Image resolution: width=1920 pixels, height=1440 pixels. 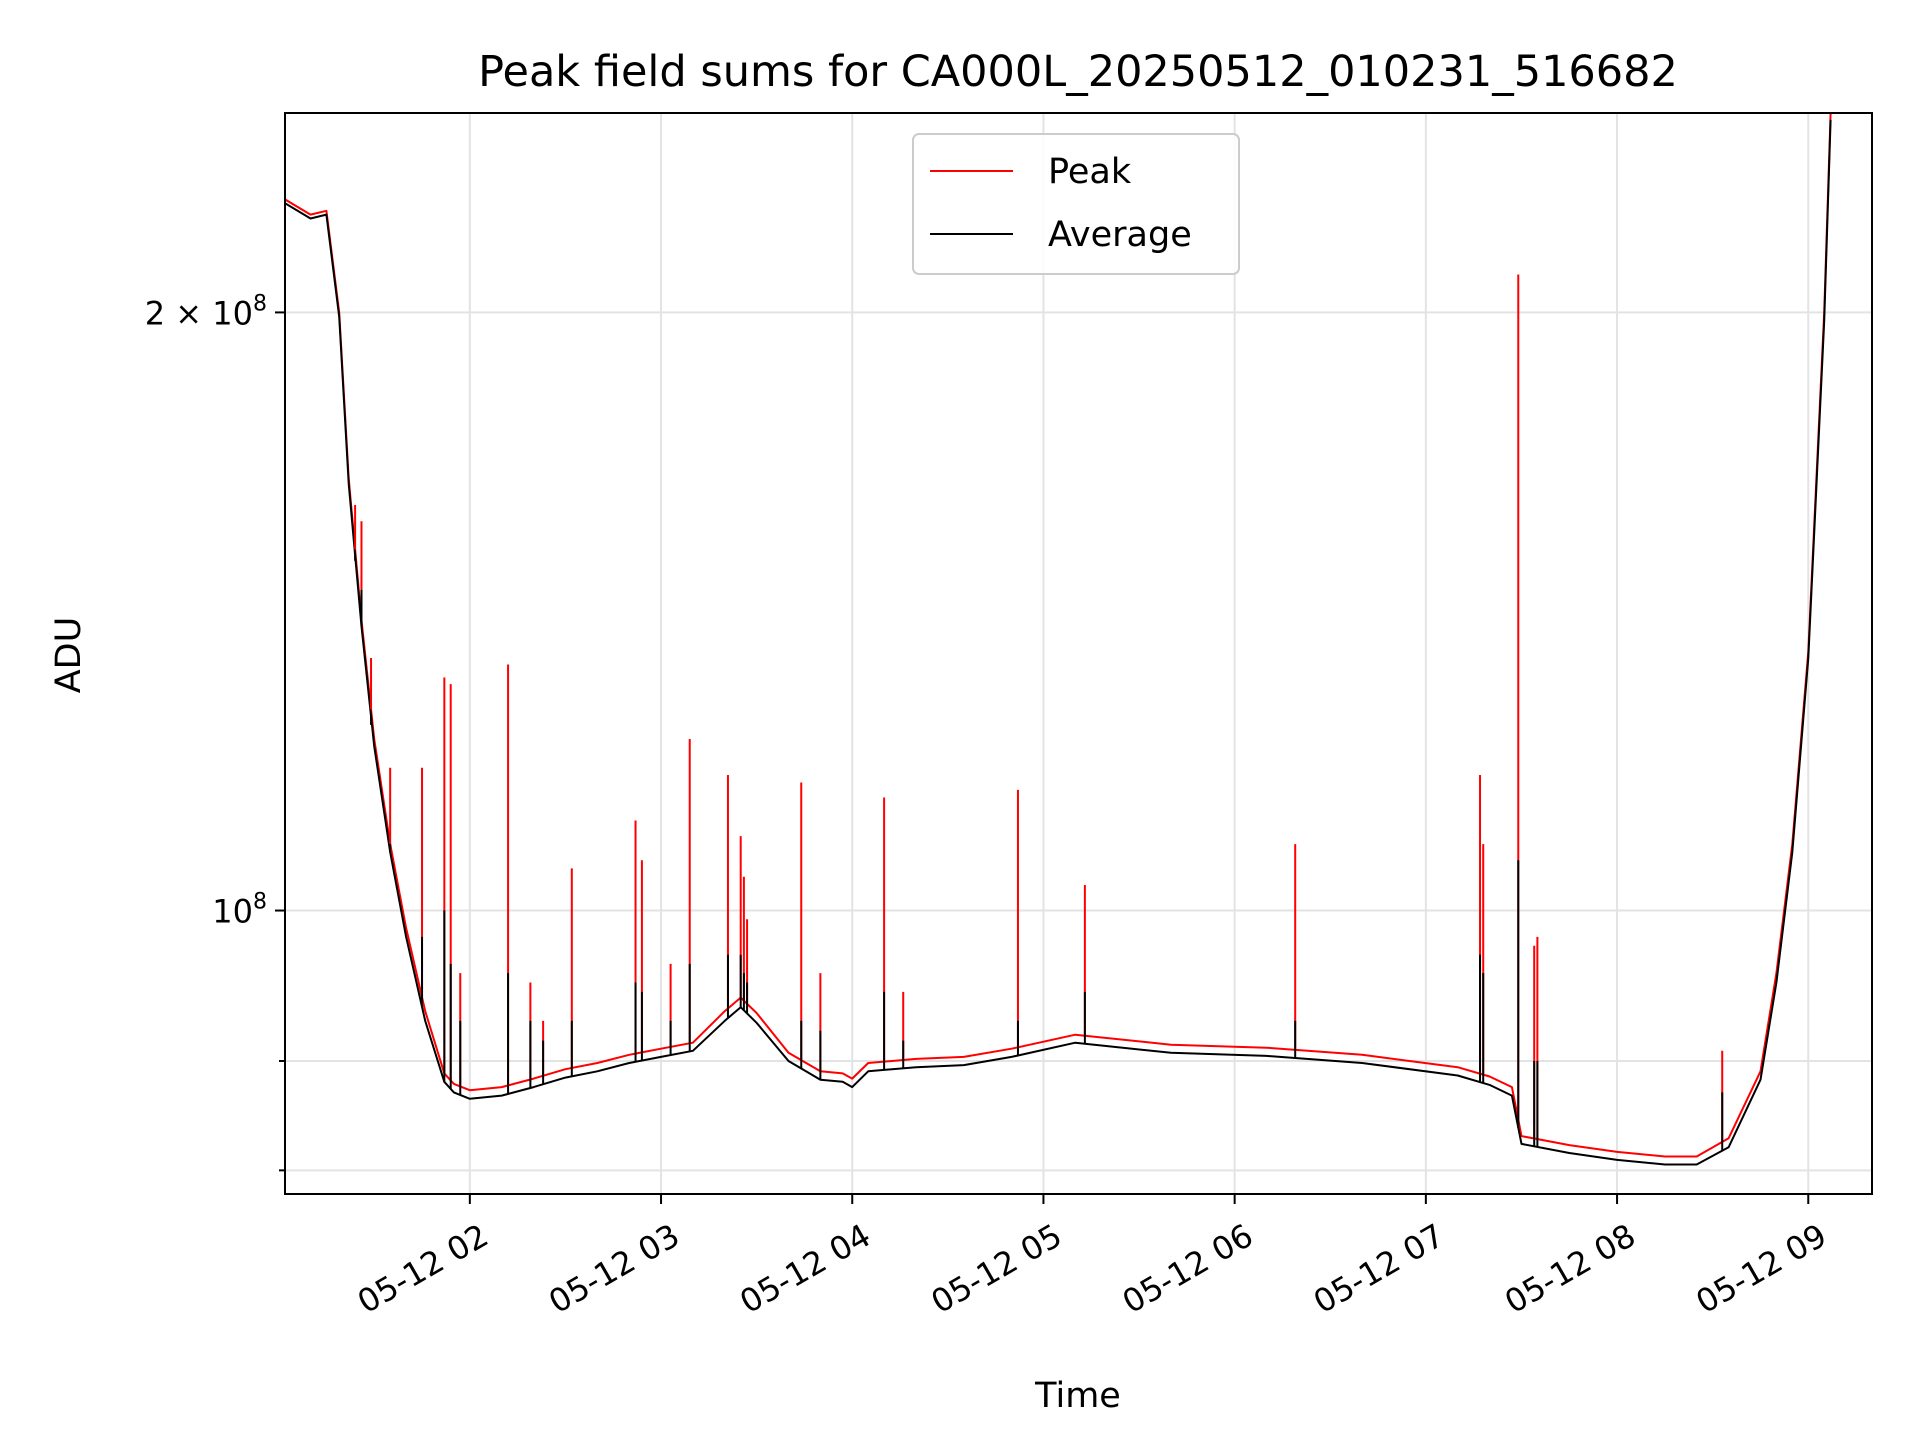 What do you see at coordinates (1120, 235) in the screenshot?
I see `legend-label-average: Average` at bounding box center [1120, 235].